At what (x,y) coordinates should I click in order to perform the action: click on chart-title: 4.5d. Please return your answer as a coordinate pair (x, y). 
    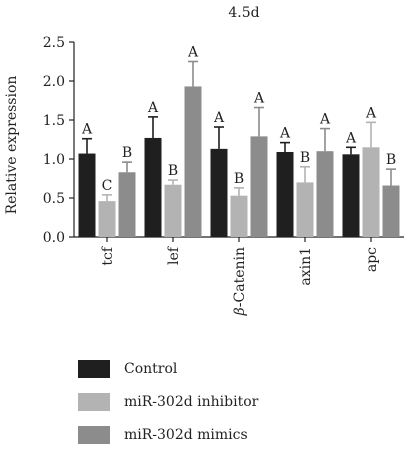
    Looking at the image, I should click on (243, 13).